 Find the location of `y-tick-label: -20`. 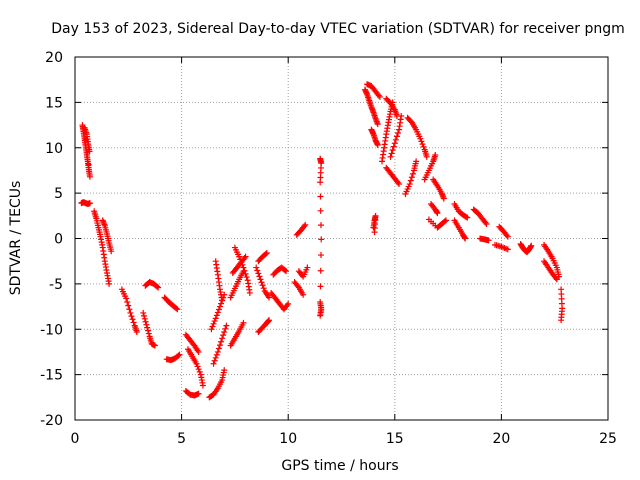

y-tick-label: -20 is located at coordinates (51, 421).